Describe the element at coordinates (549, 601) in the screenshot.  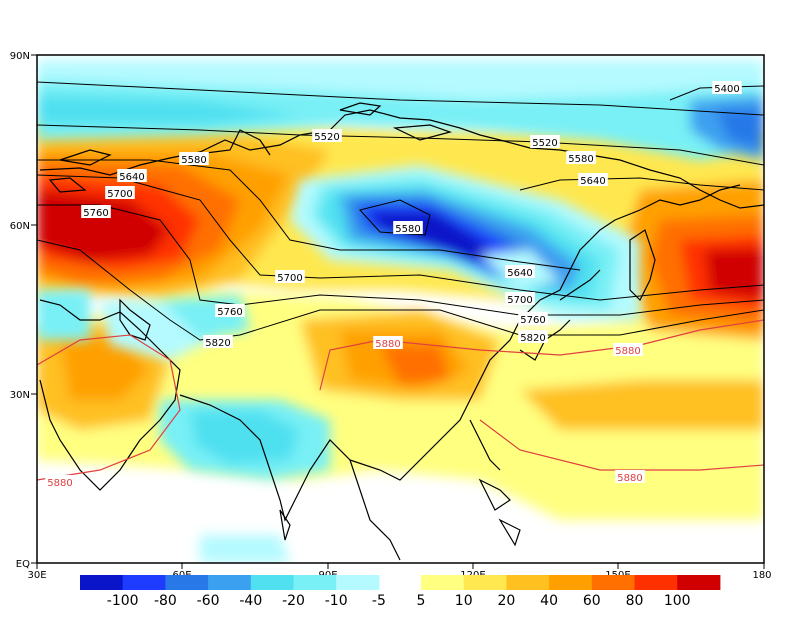
I see `colorbar-label: 40` at that location.